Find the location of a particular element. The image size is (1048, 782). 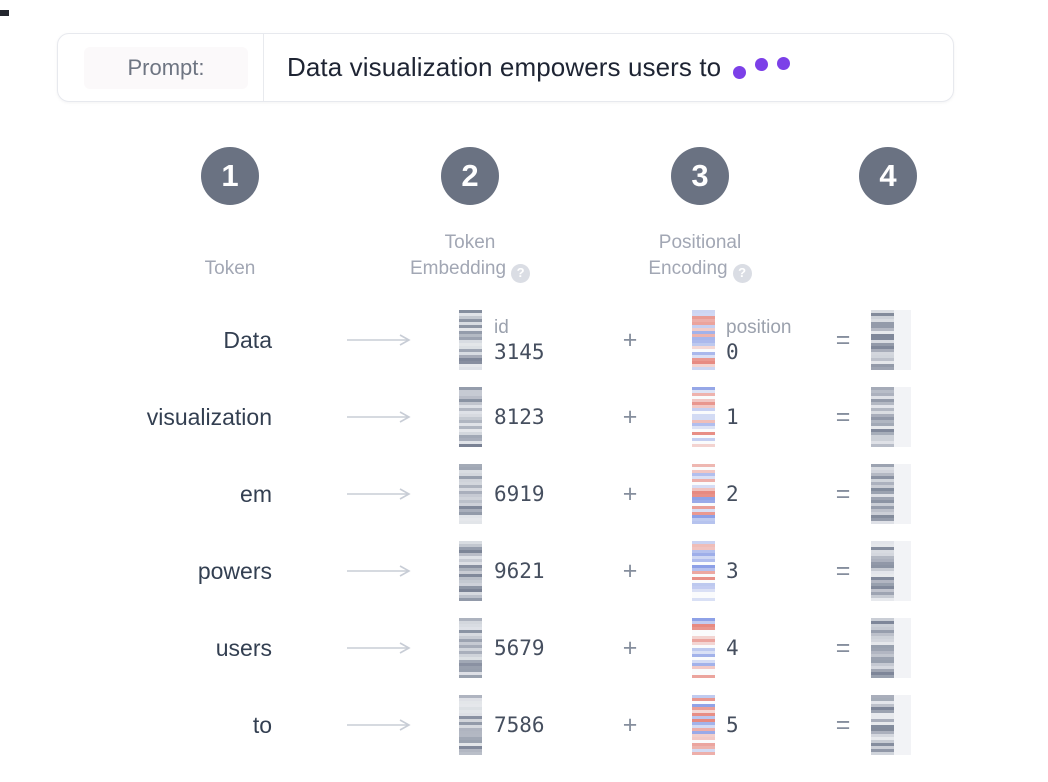

step-3-badge: 3 is located at coordinates (700, 176).